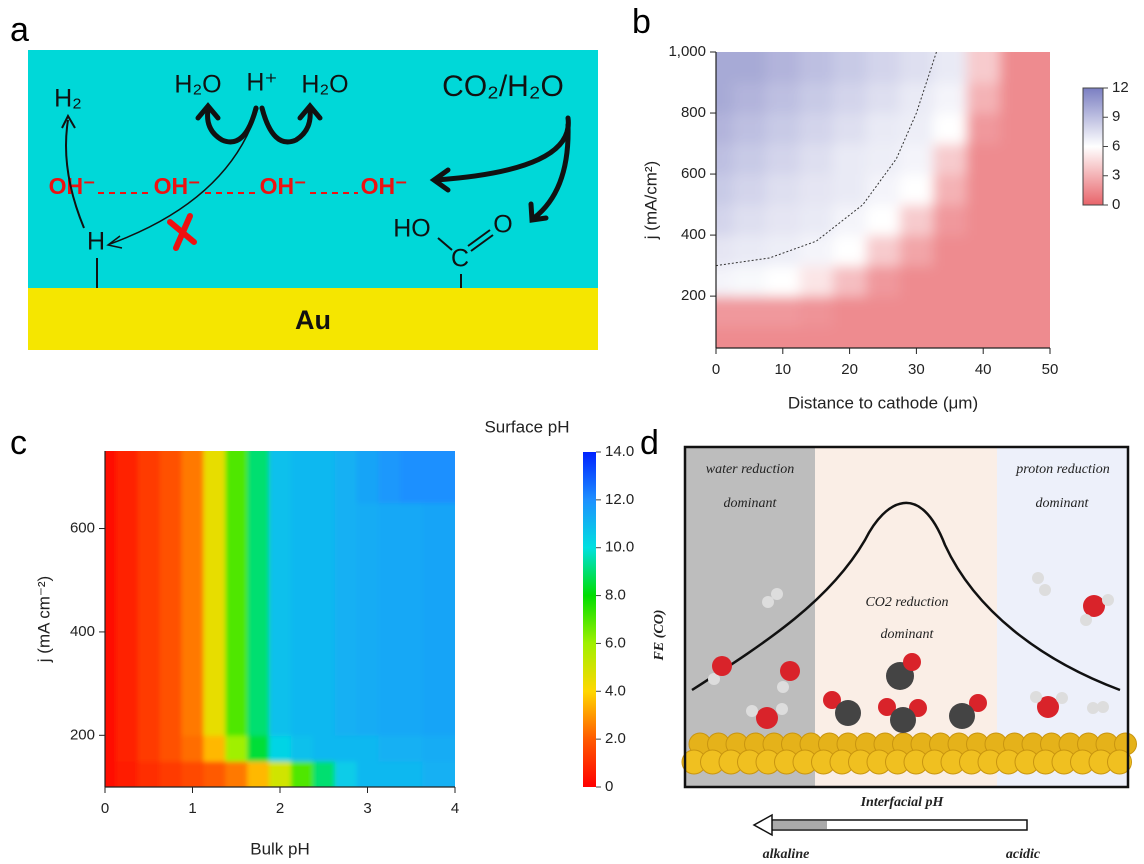 Image resolution: width=1144 pixels, height=864 pixels. What do you see at coordinates (68, 99) in the screenshot?
I see `species: H₂` at bounding box center [68, 99].